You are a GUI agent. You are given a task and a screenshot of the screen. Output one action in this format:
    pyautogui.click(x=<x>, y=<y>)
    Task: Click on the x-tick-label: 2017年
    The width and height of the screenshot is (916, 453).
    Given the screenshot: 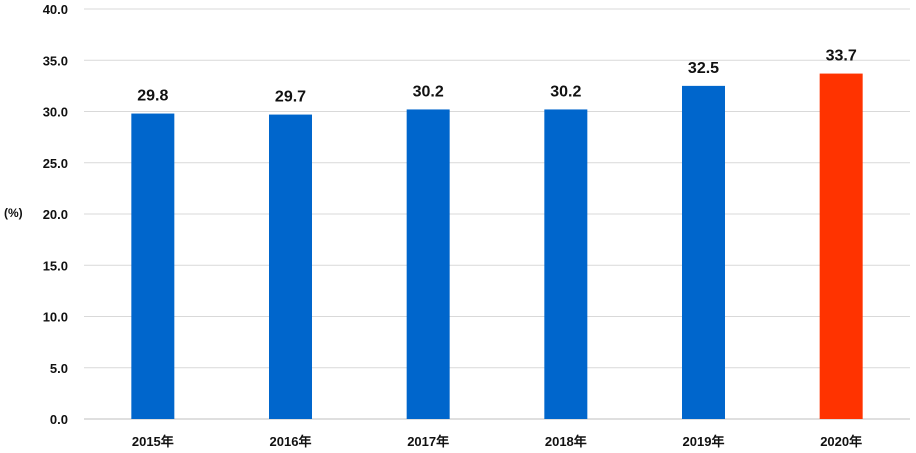 What is the action you would take?
    pyautogui.click(x=428, y=441)
    